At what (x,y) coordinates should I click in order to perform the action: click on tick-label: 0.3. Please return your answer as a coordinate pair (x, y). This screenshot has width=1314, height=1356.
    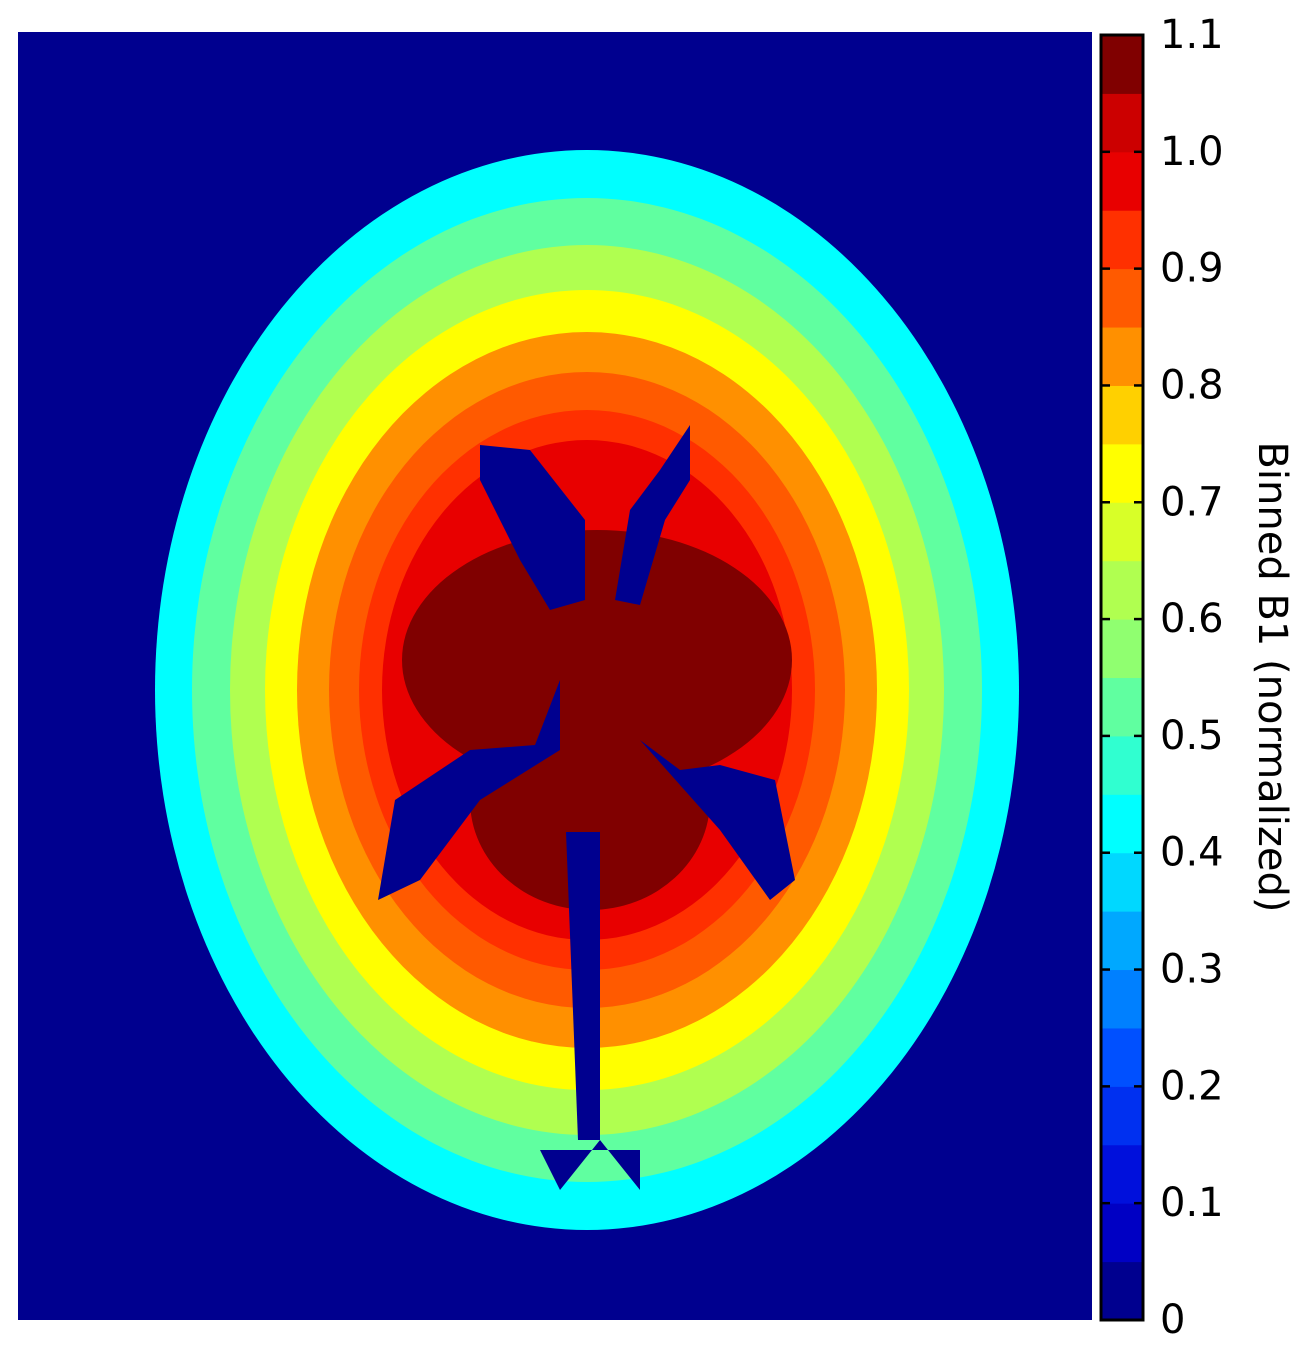
    Looking at the image, I should click on (1192, 970).